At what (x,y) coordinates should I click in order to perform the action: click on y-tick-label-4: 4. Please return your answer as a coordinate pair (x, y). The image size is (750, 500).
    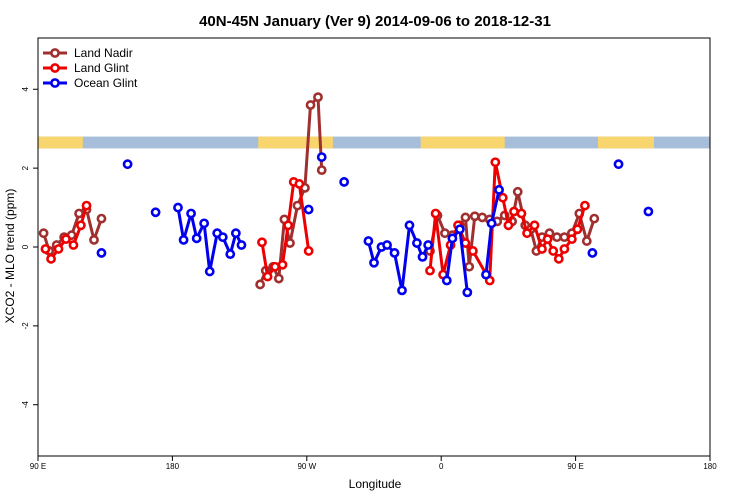
    Looking at the image, I should click on (25, 88).